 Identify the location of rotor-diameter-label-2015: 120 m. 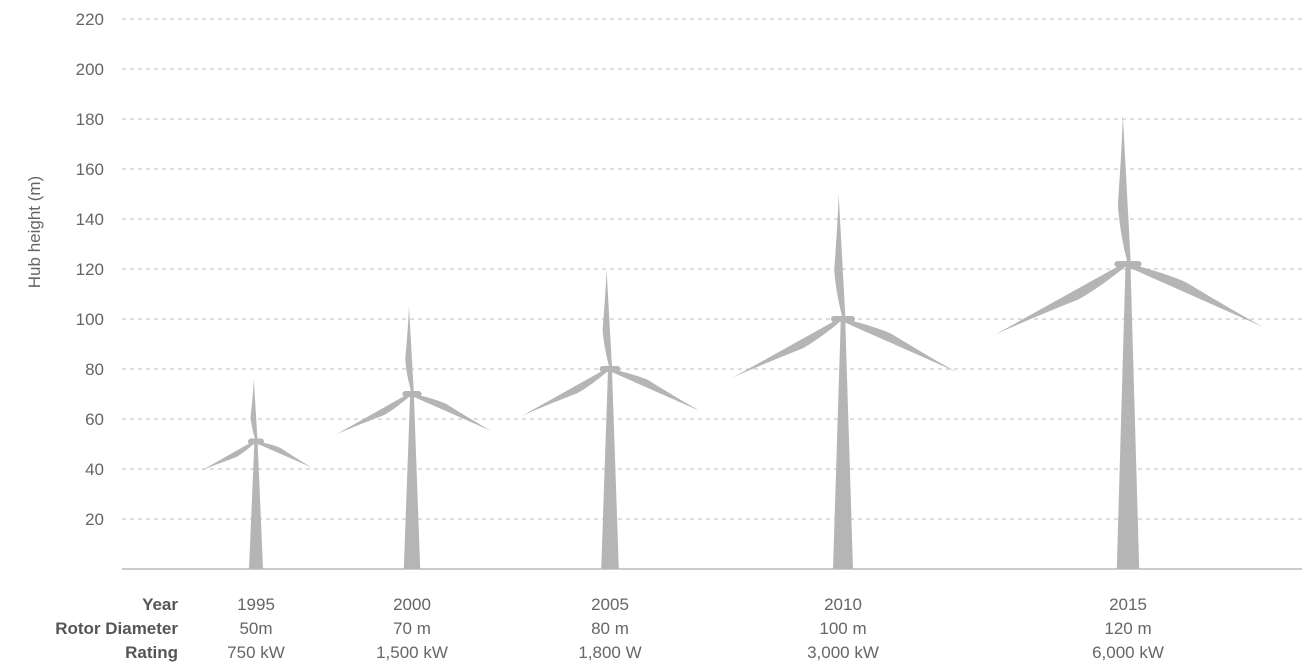
(1127, 628).